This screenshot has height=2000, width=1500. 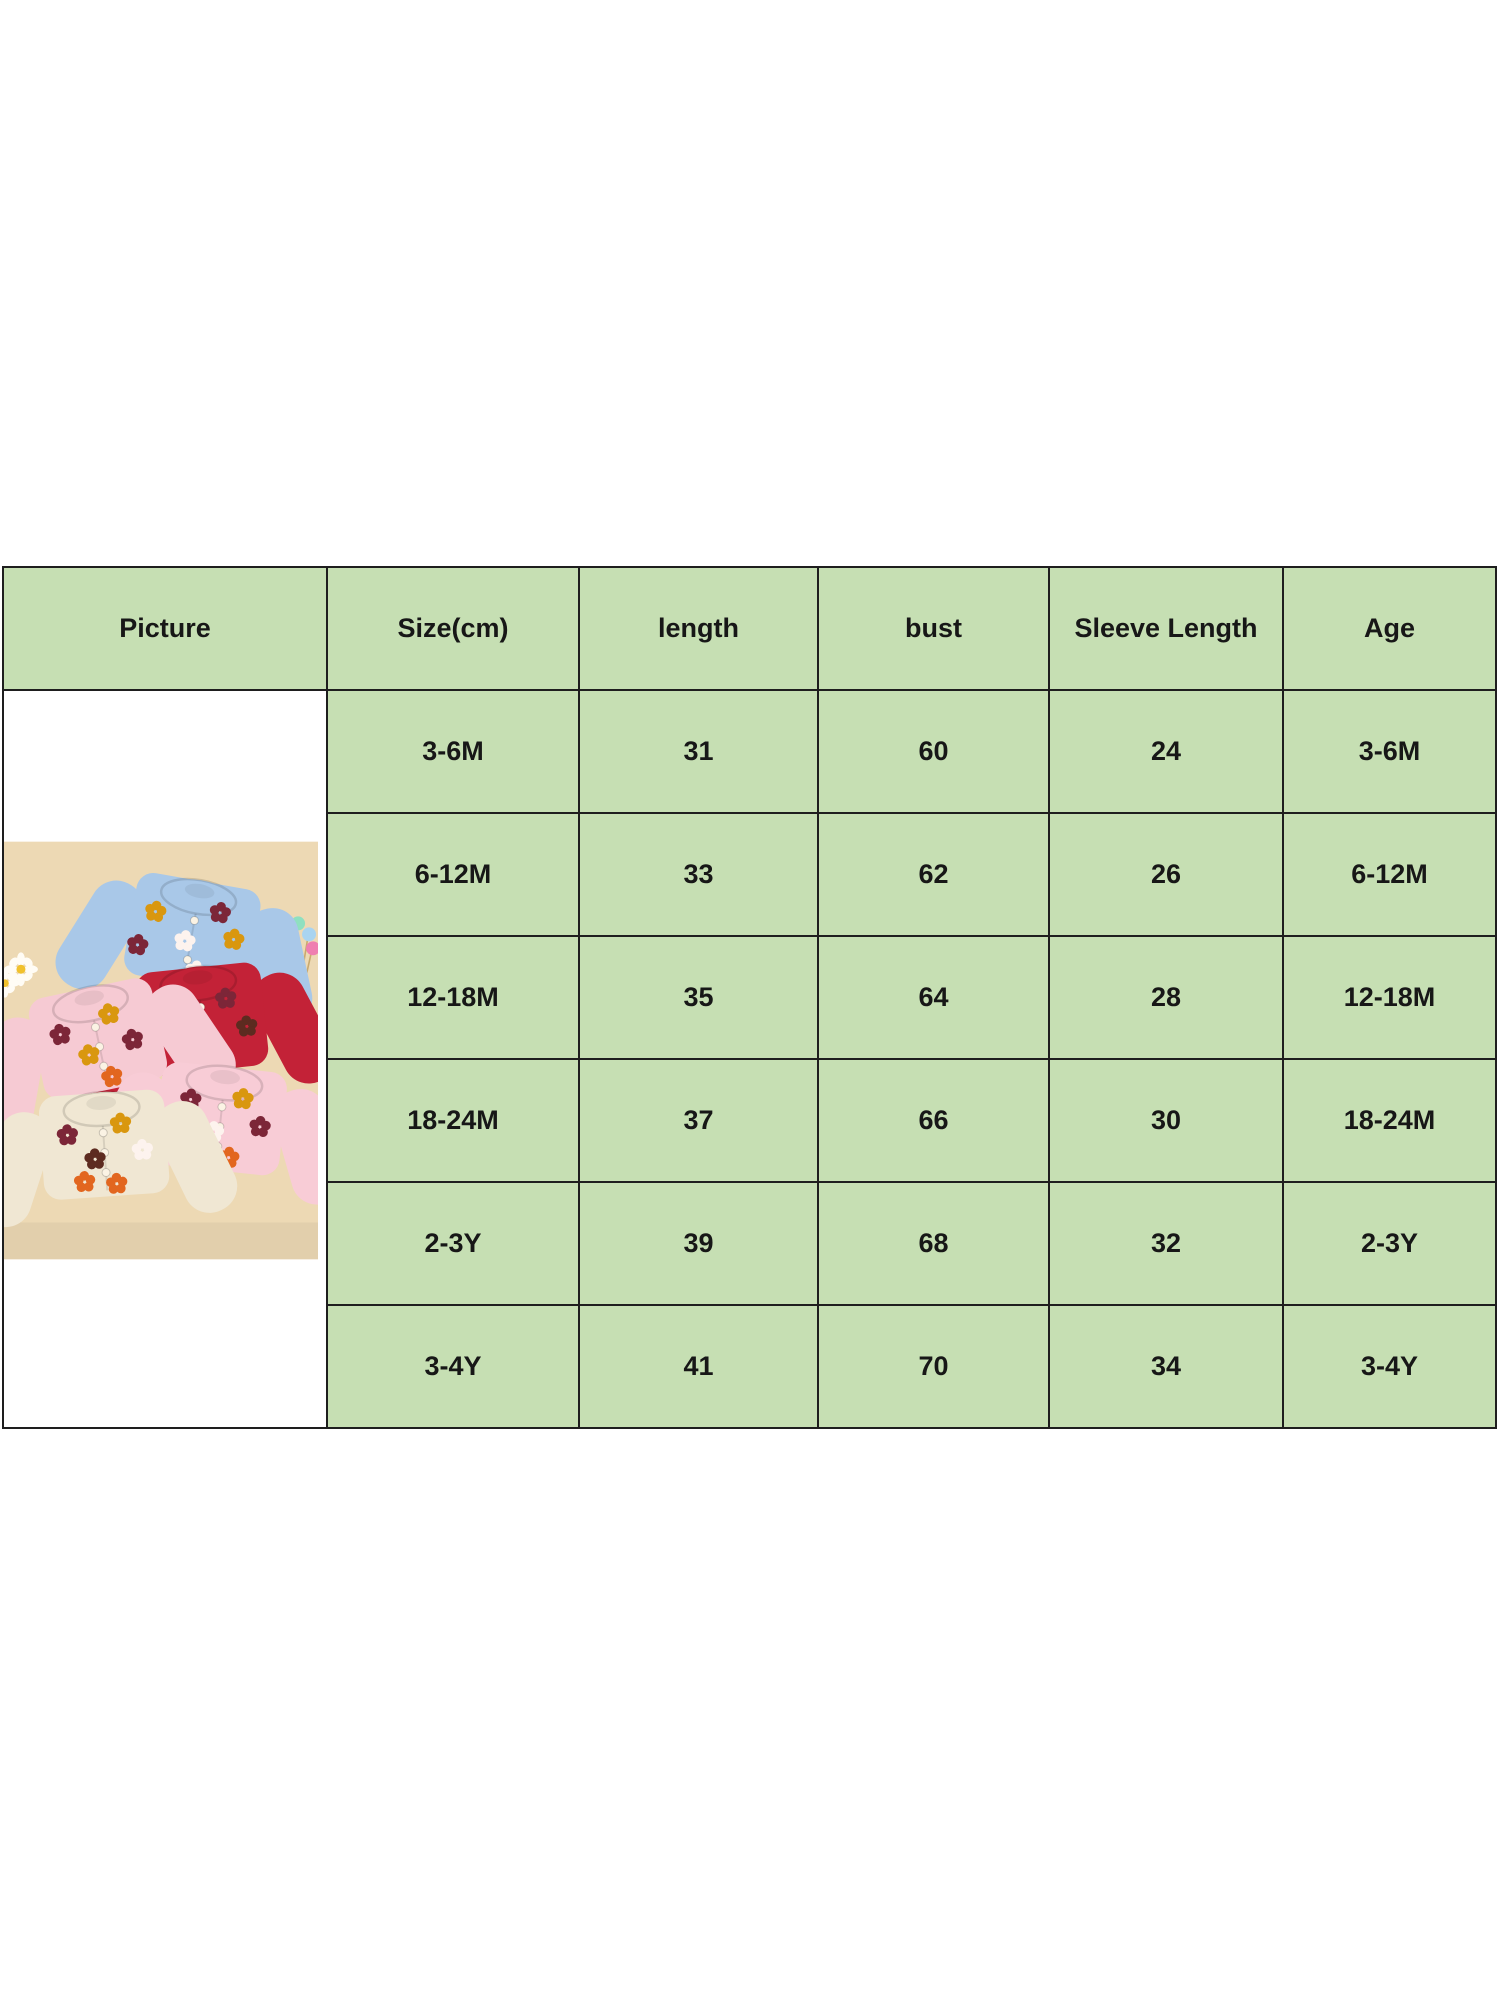 I want to click on cell-row3-size: 18-24M, so click(x=453, y=1120).